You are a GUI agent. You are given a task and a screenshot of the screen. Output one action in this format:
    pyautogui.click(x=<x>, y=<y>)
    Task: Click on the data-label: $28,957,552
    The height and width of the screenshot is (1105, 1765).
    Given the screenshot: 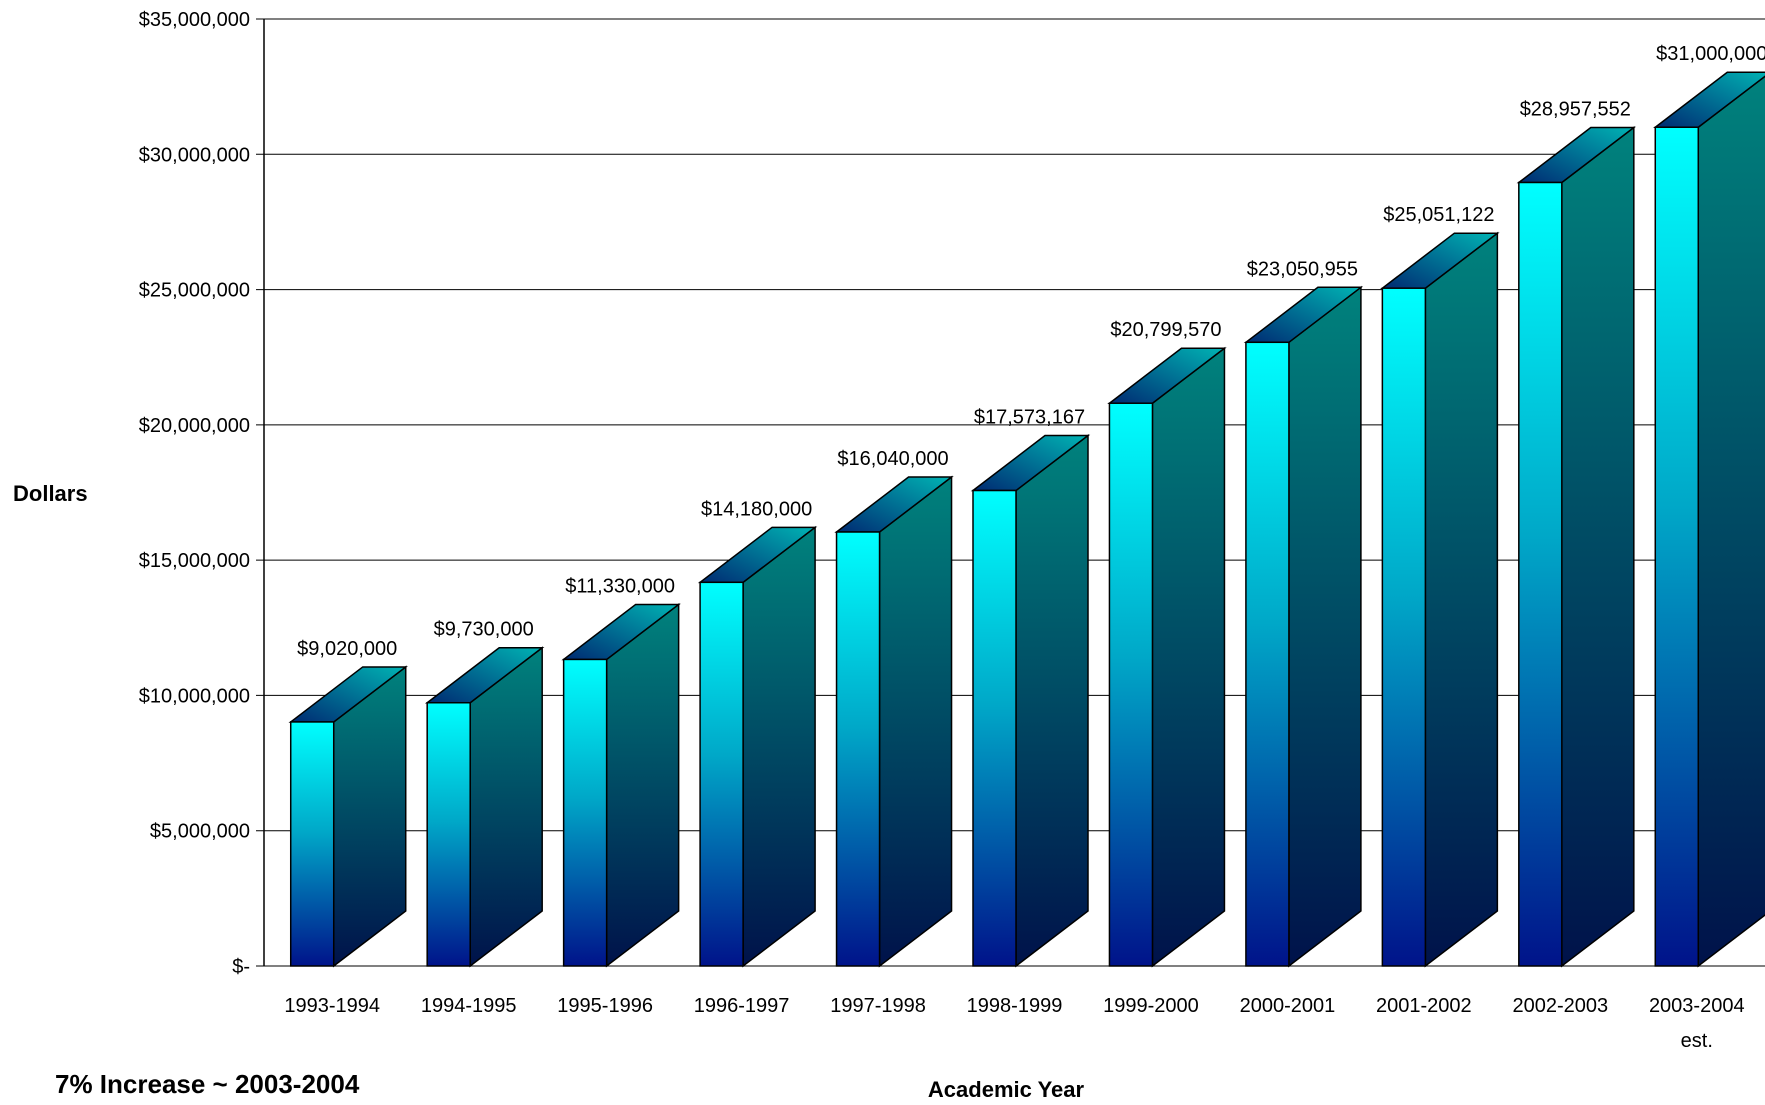 What is the action you would take?
    pyautogui.click(x=1575, y=109)
    